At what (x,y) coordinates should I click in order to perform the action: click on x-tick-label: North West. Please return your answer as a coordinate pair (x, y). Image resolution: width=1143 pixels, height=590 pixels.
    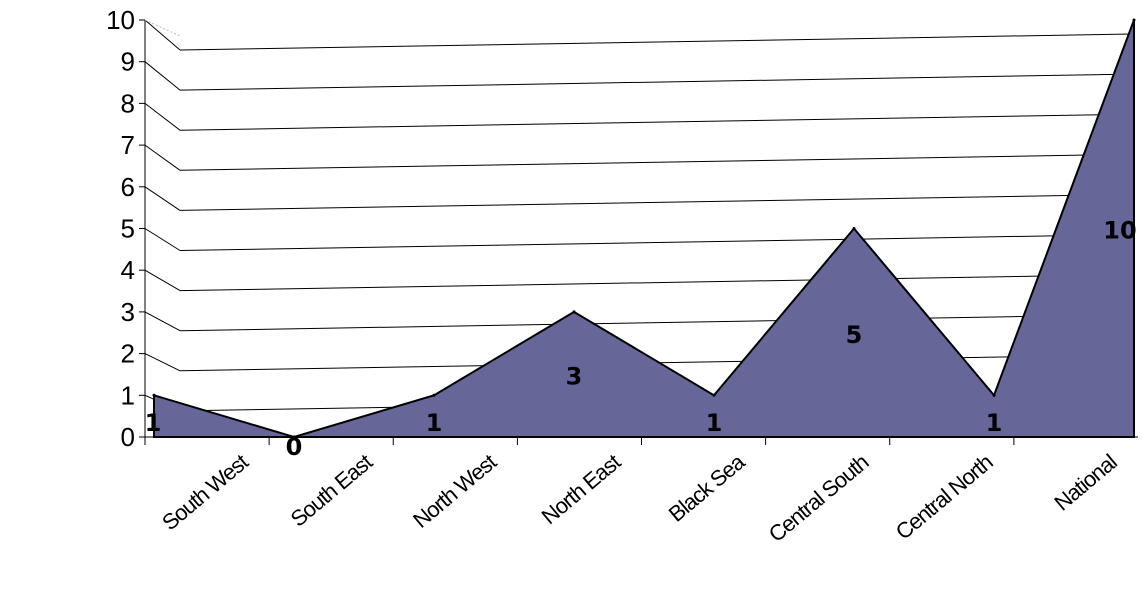
    Looking at the image, I should click on (454, 491).